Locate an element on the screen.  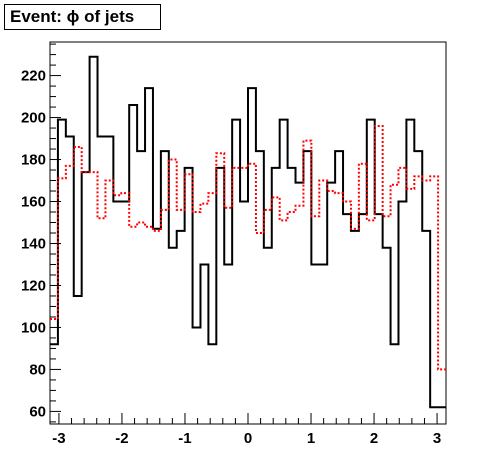
y-tick-label: 200 is located at coordinates (33, 118).